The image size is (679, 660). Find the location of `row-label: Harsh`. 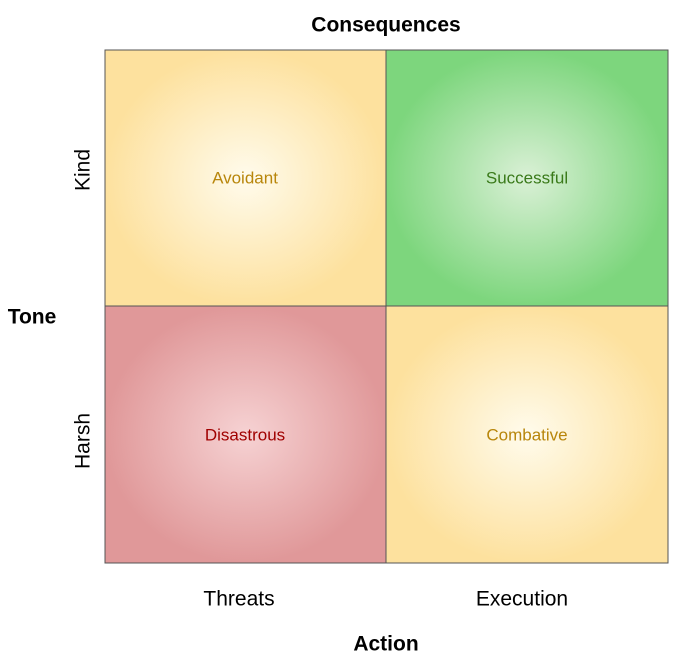

row-label: Harsh is located at coordinates (83, 441).